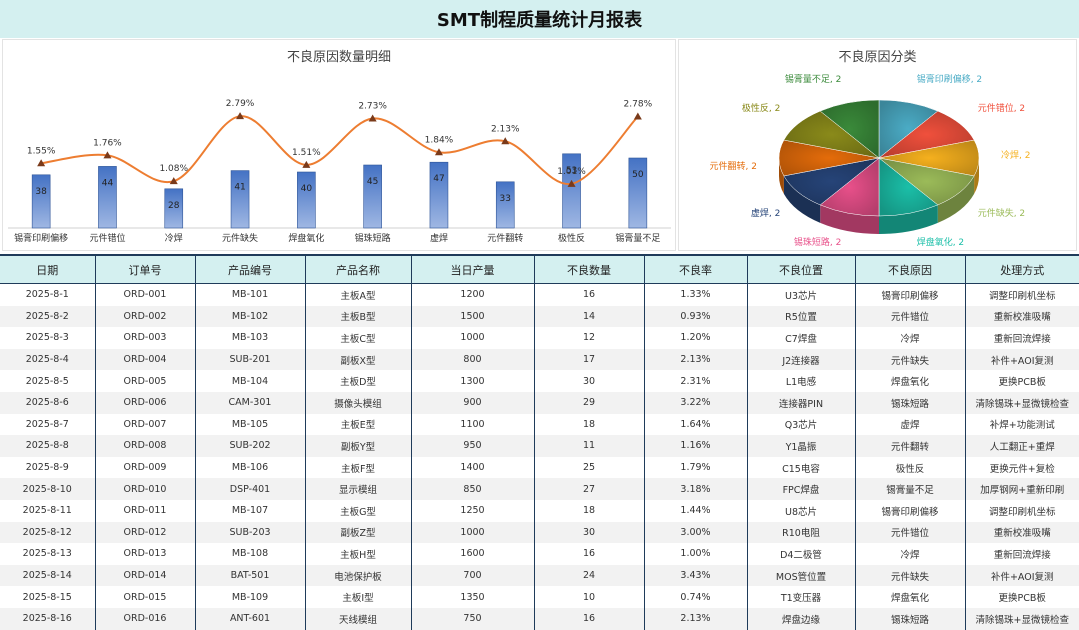  I want to click on bar-value-label: 28, so click(174, 206).